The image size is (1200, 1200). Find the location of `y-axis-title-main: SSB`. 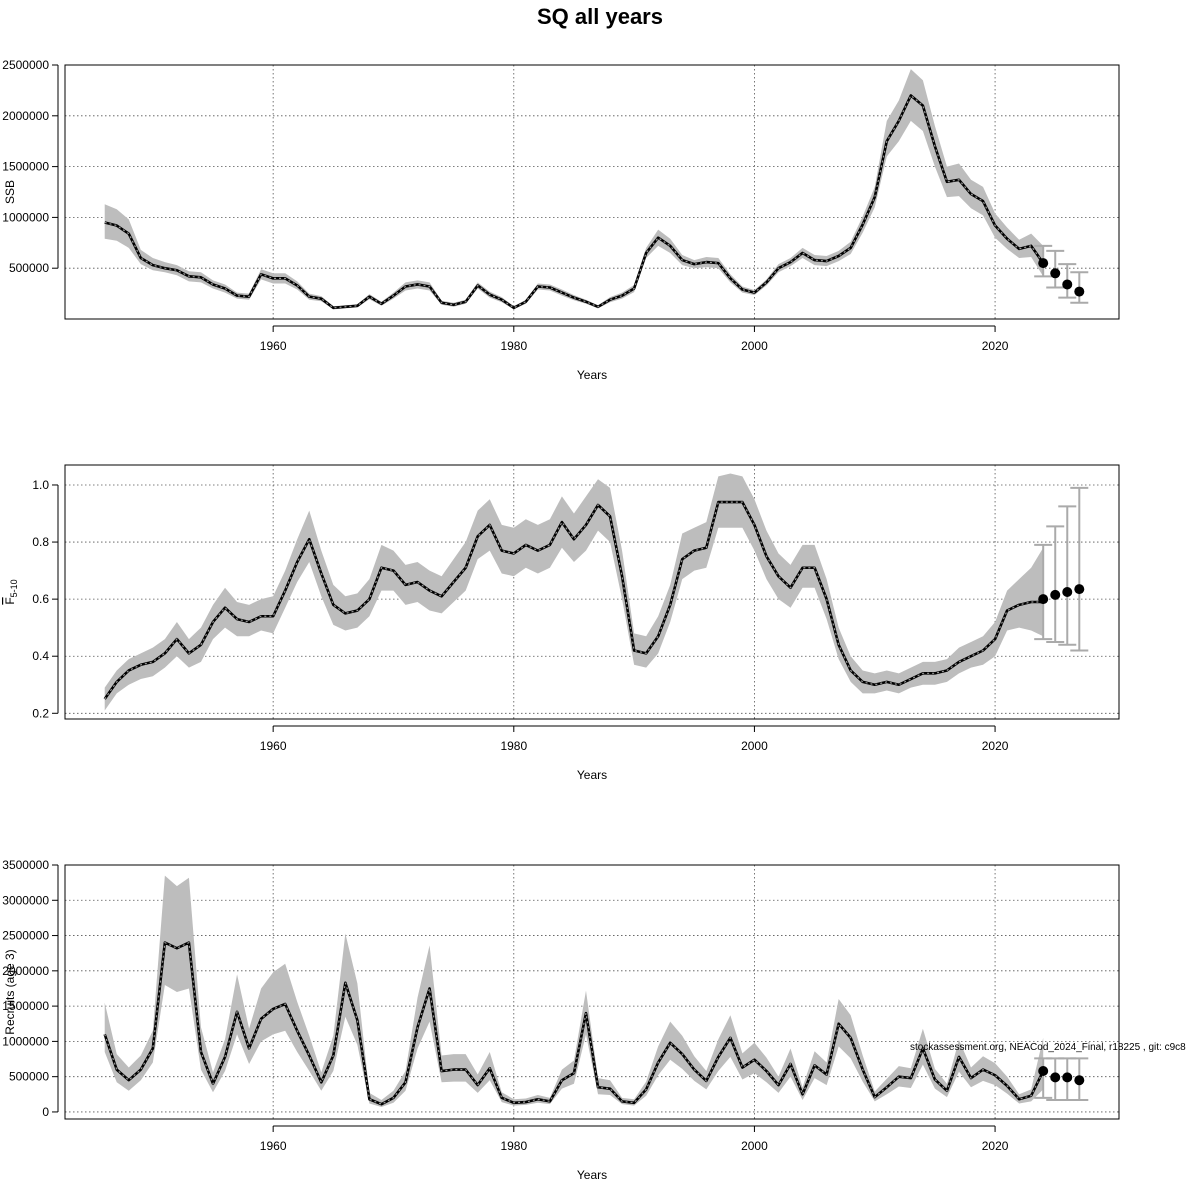

y-axis-title-main: SSB is located at coordinates (10, 192).